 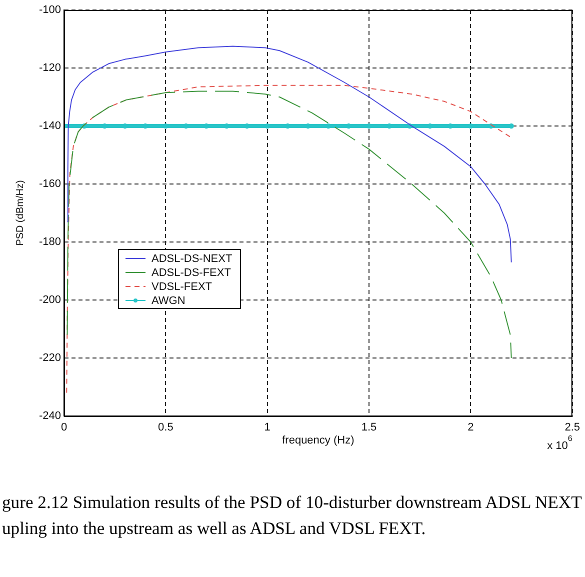 I want to click on legend-label: AWGN, so click(x=169, y=301).